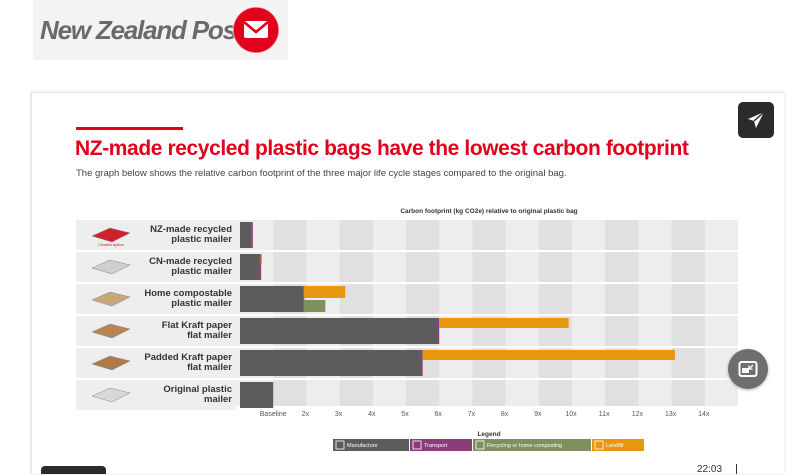  What do you see at coordinates (436, 446) in the screenshot?
I see `legend-entry: Transport` at bounding box center [436, 446].